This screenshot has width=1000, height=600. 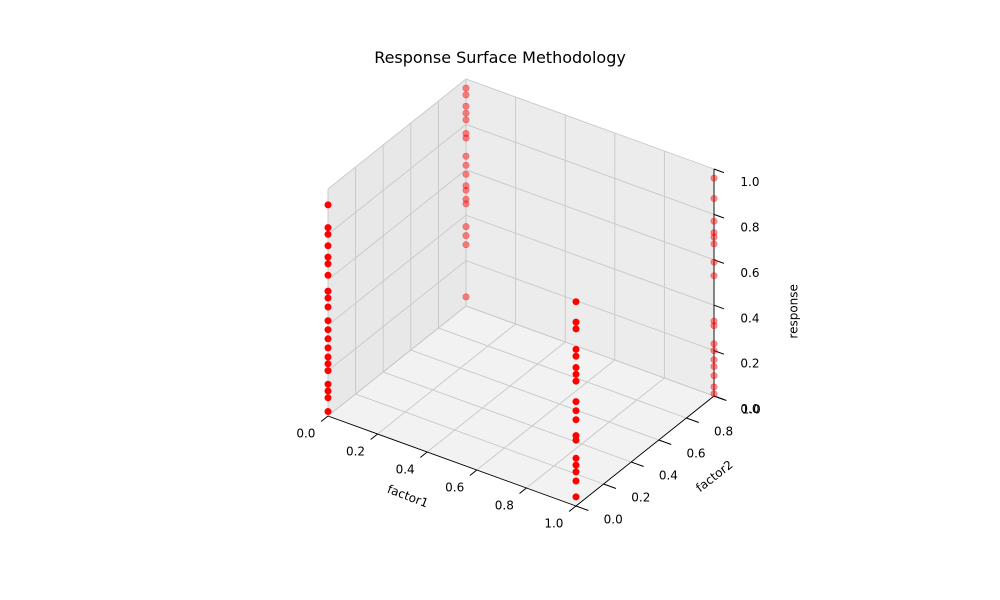 I want to click on y-tick-label: 1.0, so click(x=751, y=410).